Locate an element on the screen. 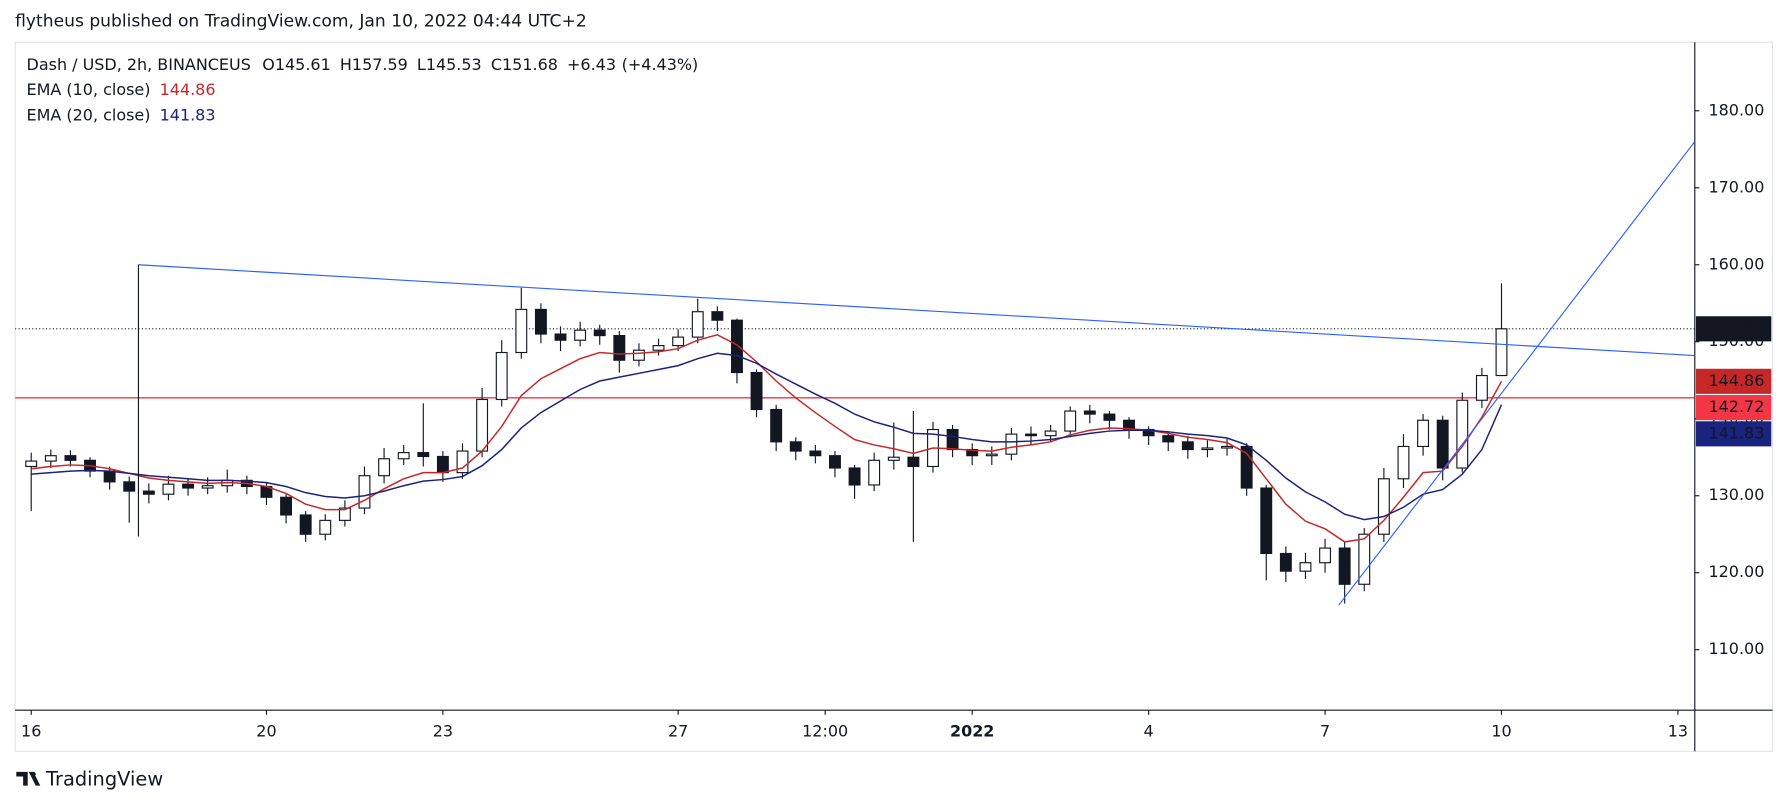  symbol: Dash / USD, 2h, BINANCEUS is located at coordinates (139, 64).